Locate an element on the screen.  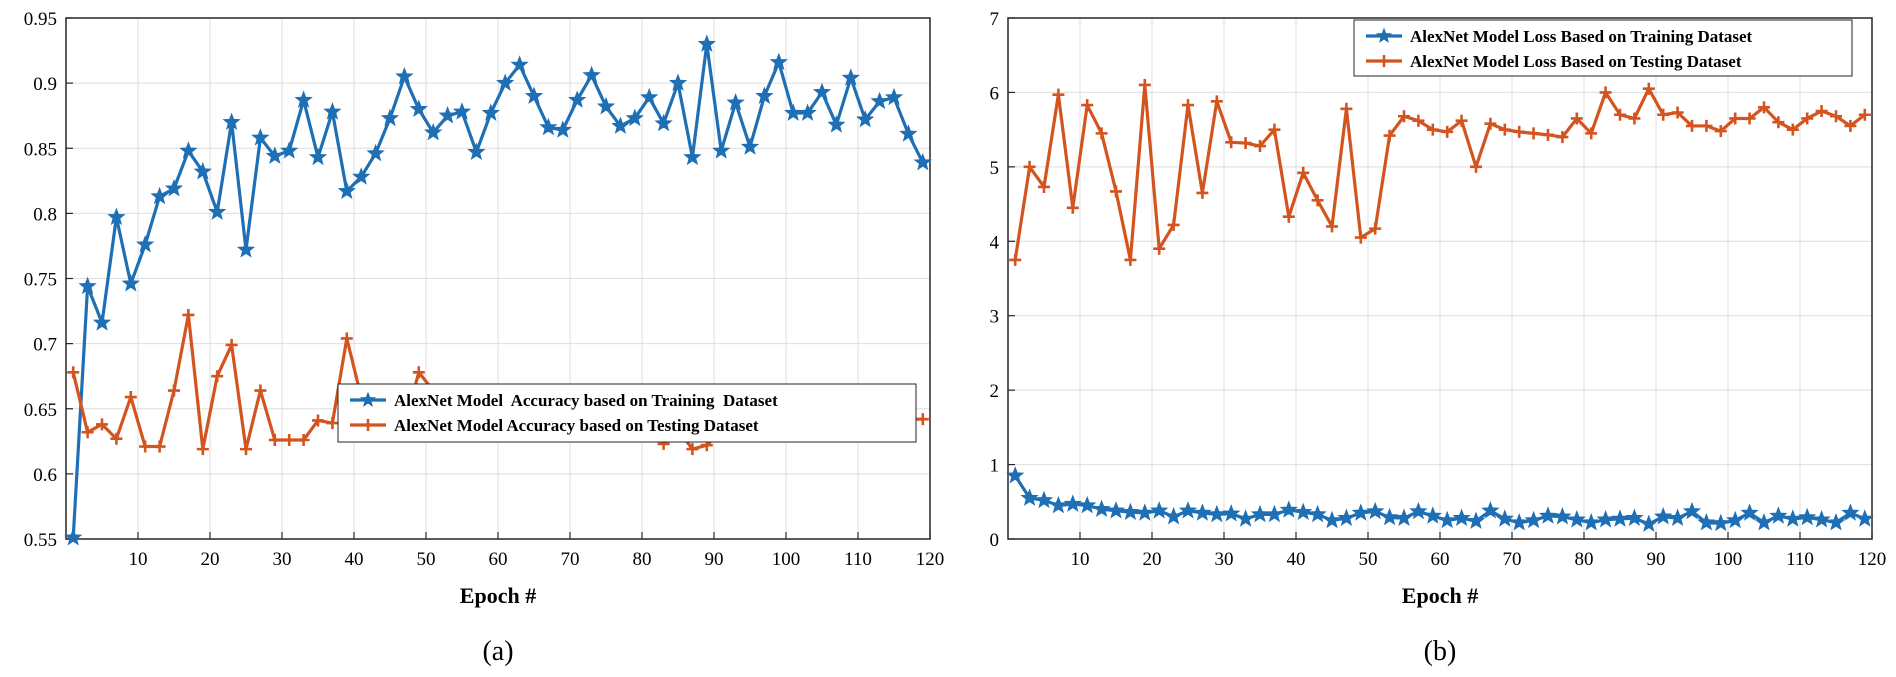
panel-a-x-tick-label: 60 is located at coordinates (498, 559).